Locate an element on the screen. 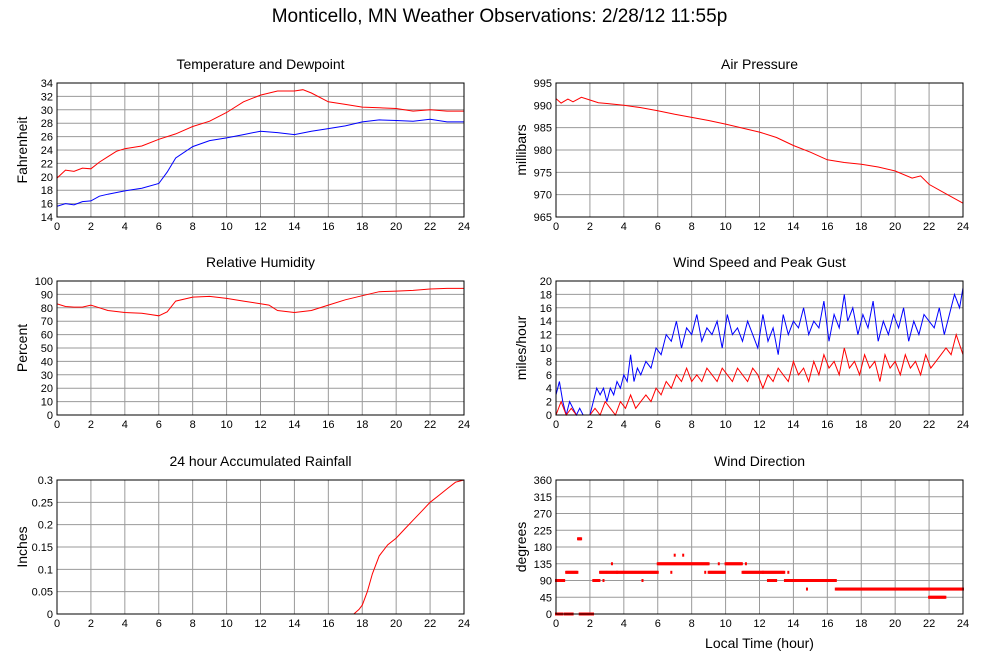 The width and height of the screenshot is (999, 659). x-tick-label: 4 is located at coordinates (624, 425).